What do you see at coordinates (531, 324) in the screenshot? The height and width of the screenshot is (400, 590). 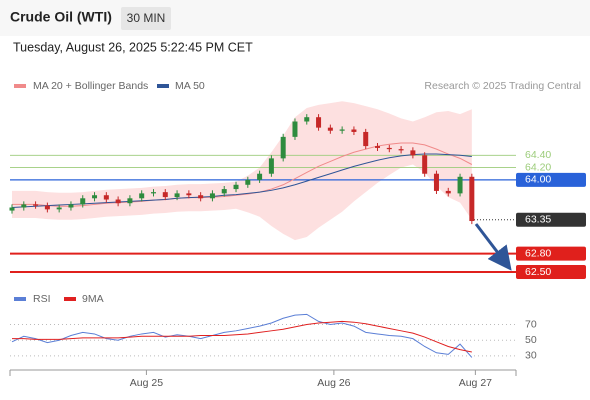 I see `y-tick-label: 70` at bounding box center [531, 324].